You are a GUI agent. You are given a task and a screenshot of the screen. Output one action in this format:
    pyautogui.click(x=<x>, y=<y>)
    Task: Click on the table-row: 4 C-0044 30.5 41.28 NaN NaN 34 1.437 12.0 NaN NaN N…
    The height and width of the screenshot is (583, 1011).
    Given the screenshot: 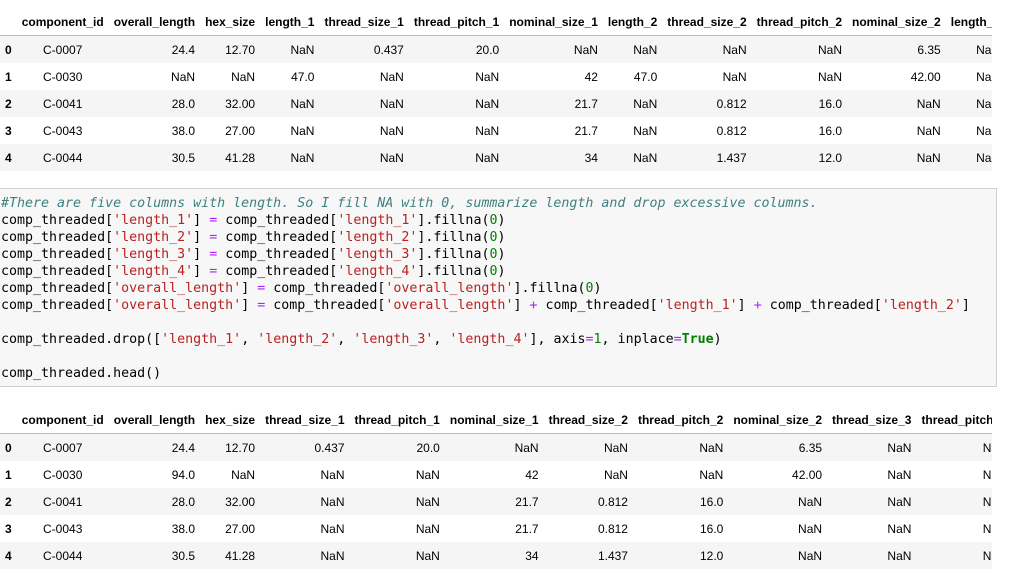 What is the action you would take?
    pyautogui.click(x=496, y=555)
    